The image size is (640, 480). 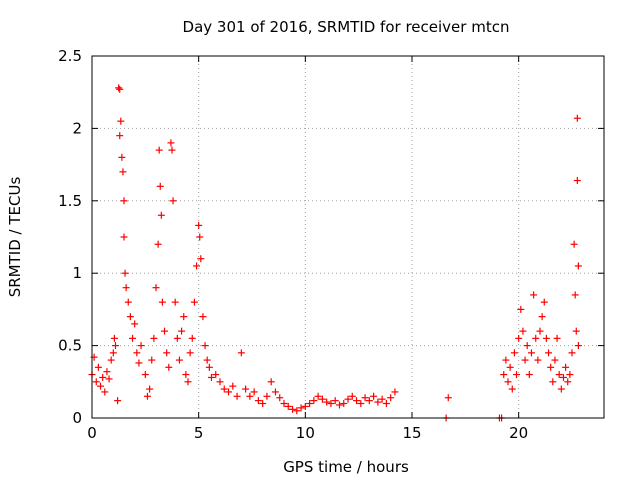 I want to click on x-tick-label: 10, so click(x=305, y=433).